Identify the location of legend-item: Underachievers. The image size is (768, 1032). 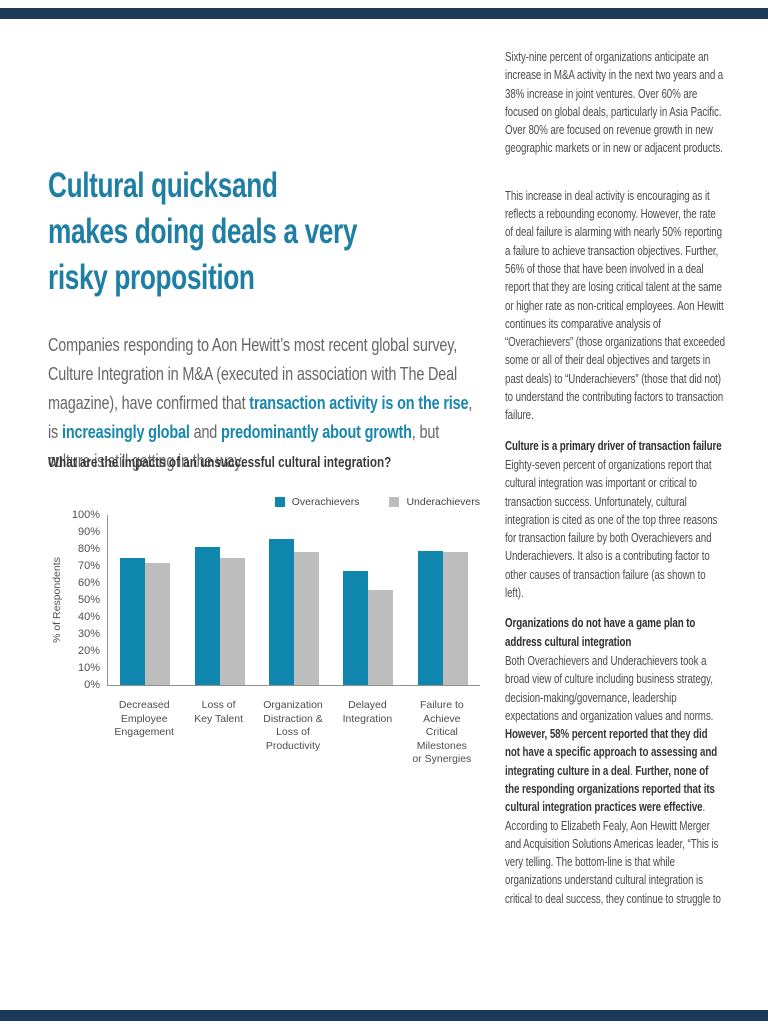
(434, 502).